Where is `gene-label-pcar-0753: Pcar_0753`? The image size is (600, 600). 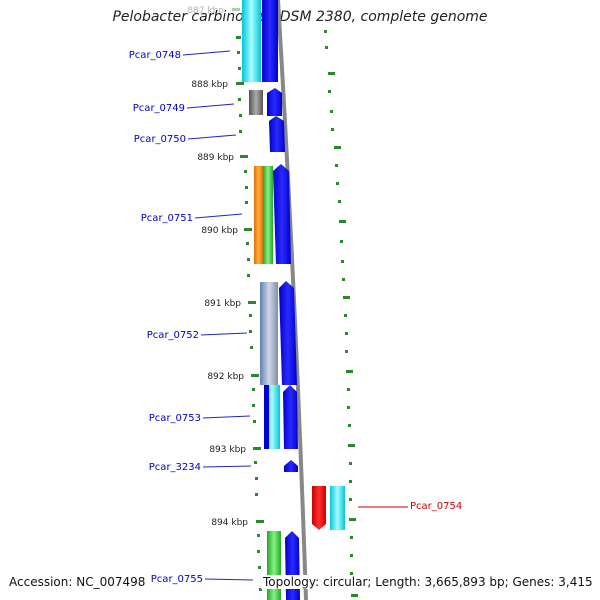 gene-label-pcar-0753: Pcar_0753 is located at coordinates (175, 418).